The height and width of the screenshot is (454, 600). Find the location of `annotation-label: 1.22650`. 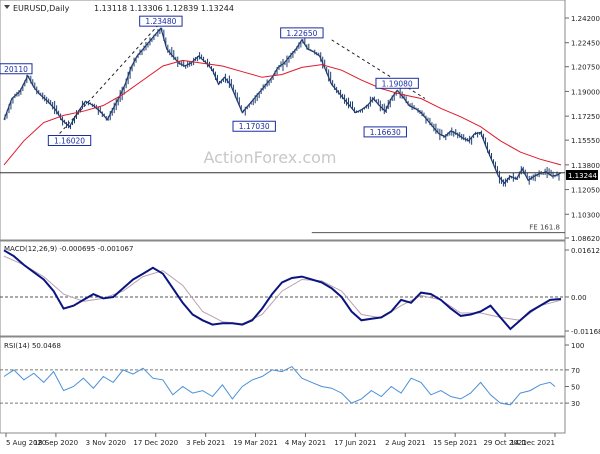

annotation-label: 1.22650 is located at coordinates (301, 33).